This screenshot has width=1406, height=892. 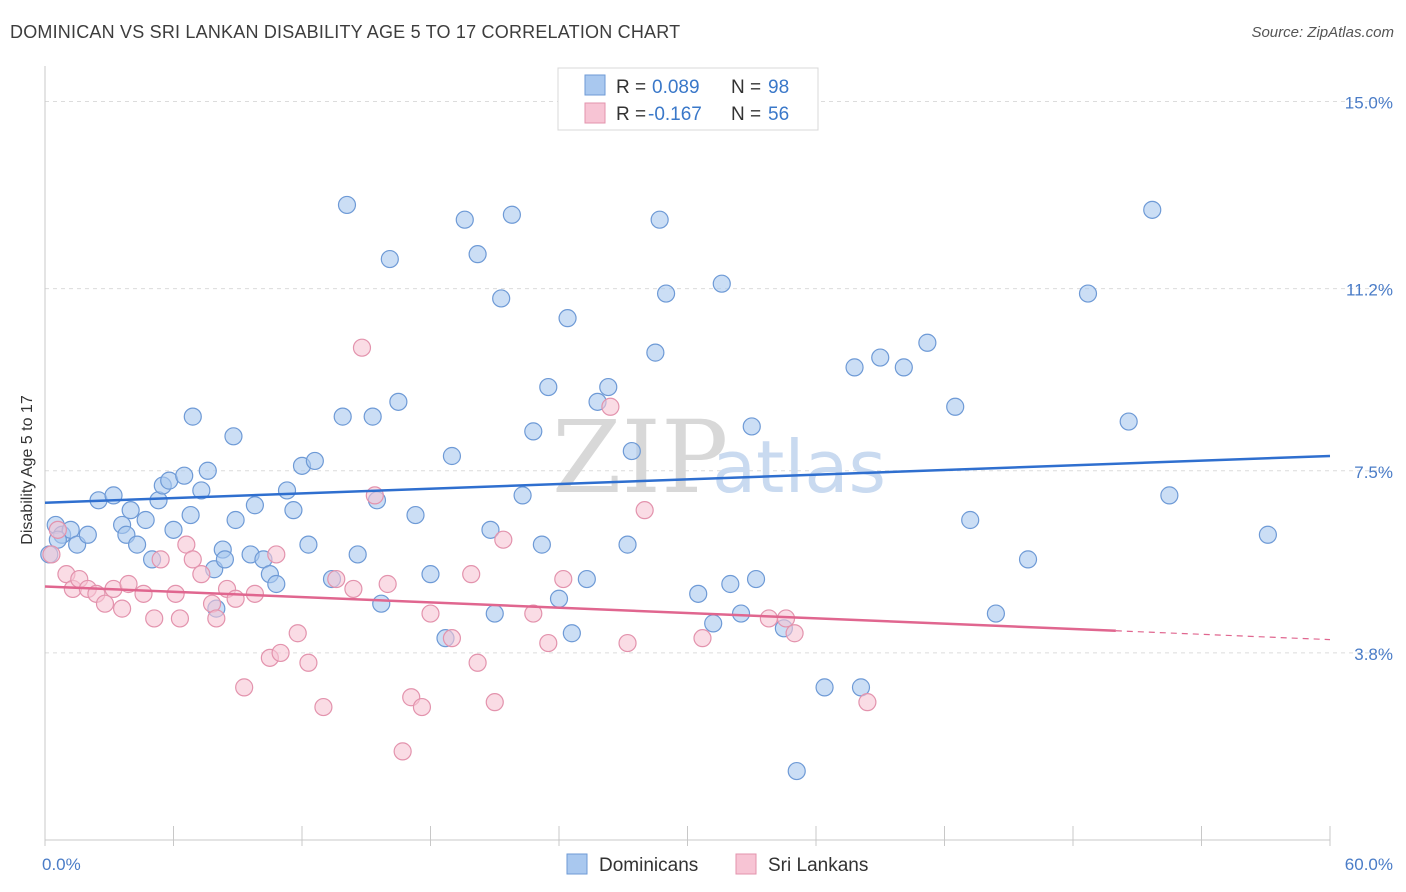 What do you see at coordinates (746, 87) in the screenshot?
I see `legend-n-label-dominicans: N =` at bounding box center [746, 87].